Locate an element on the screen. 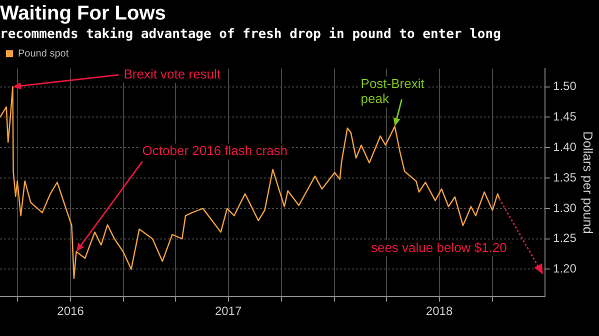  chart-title: Waiting For Lows is located at coordinates (83, 13).